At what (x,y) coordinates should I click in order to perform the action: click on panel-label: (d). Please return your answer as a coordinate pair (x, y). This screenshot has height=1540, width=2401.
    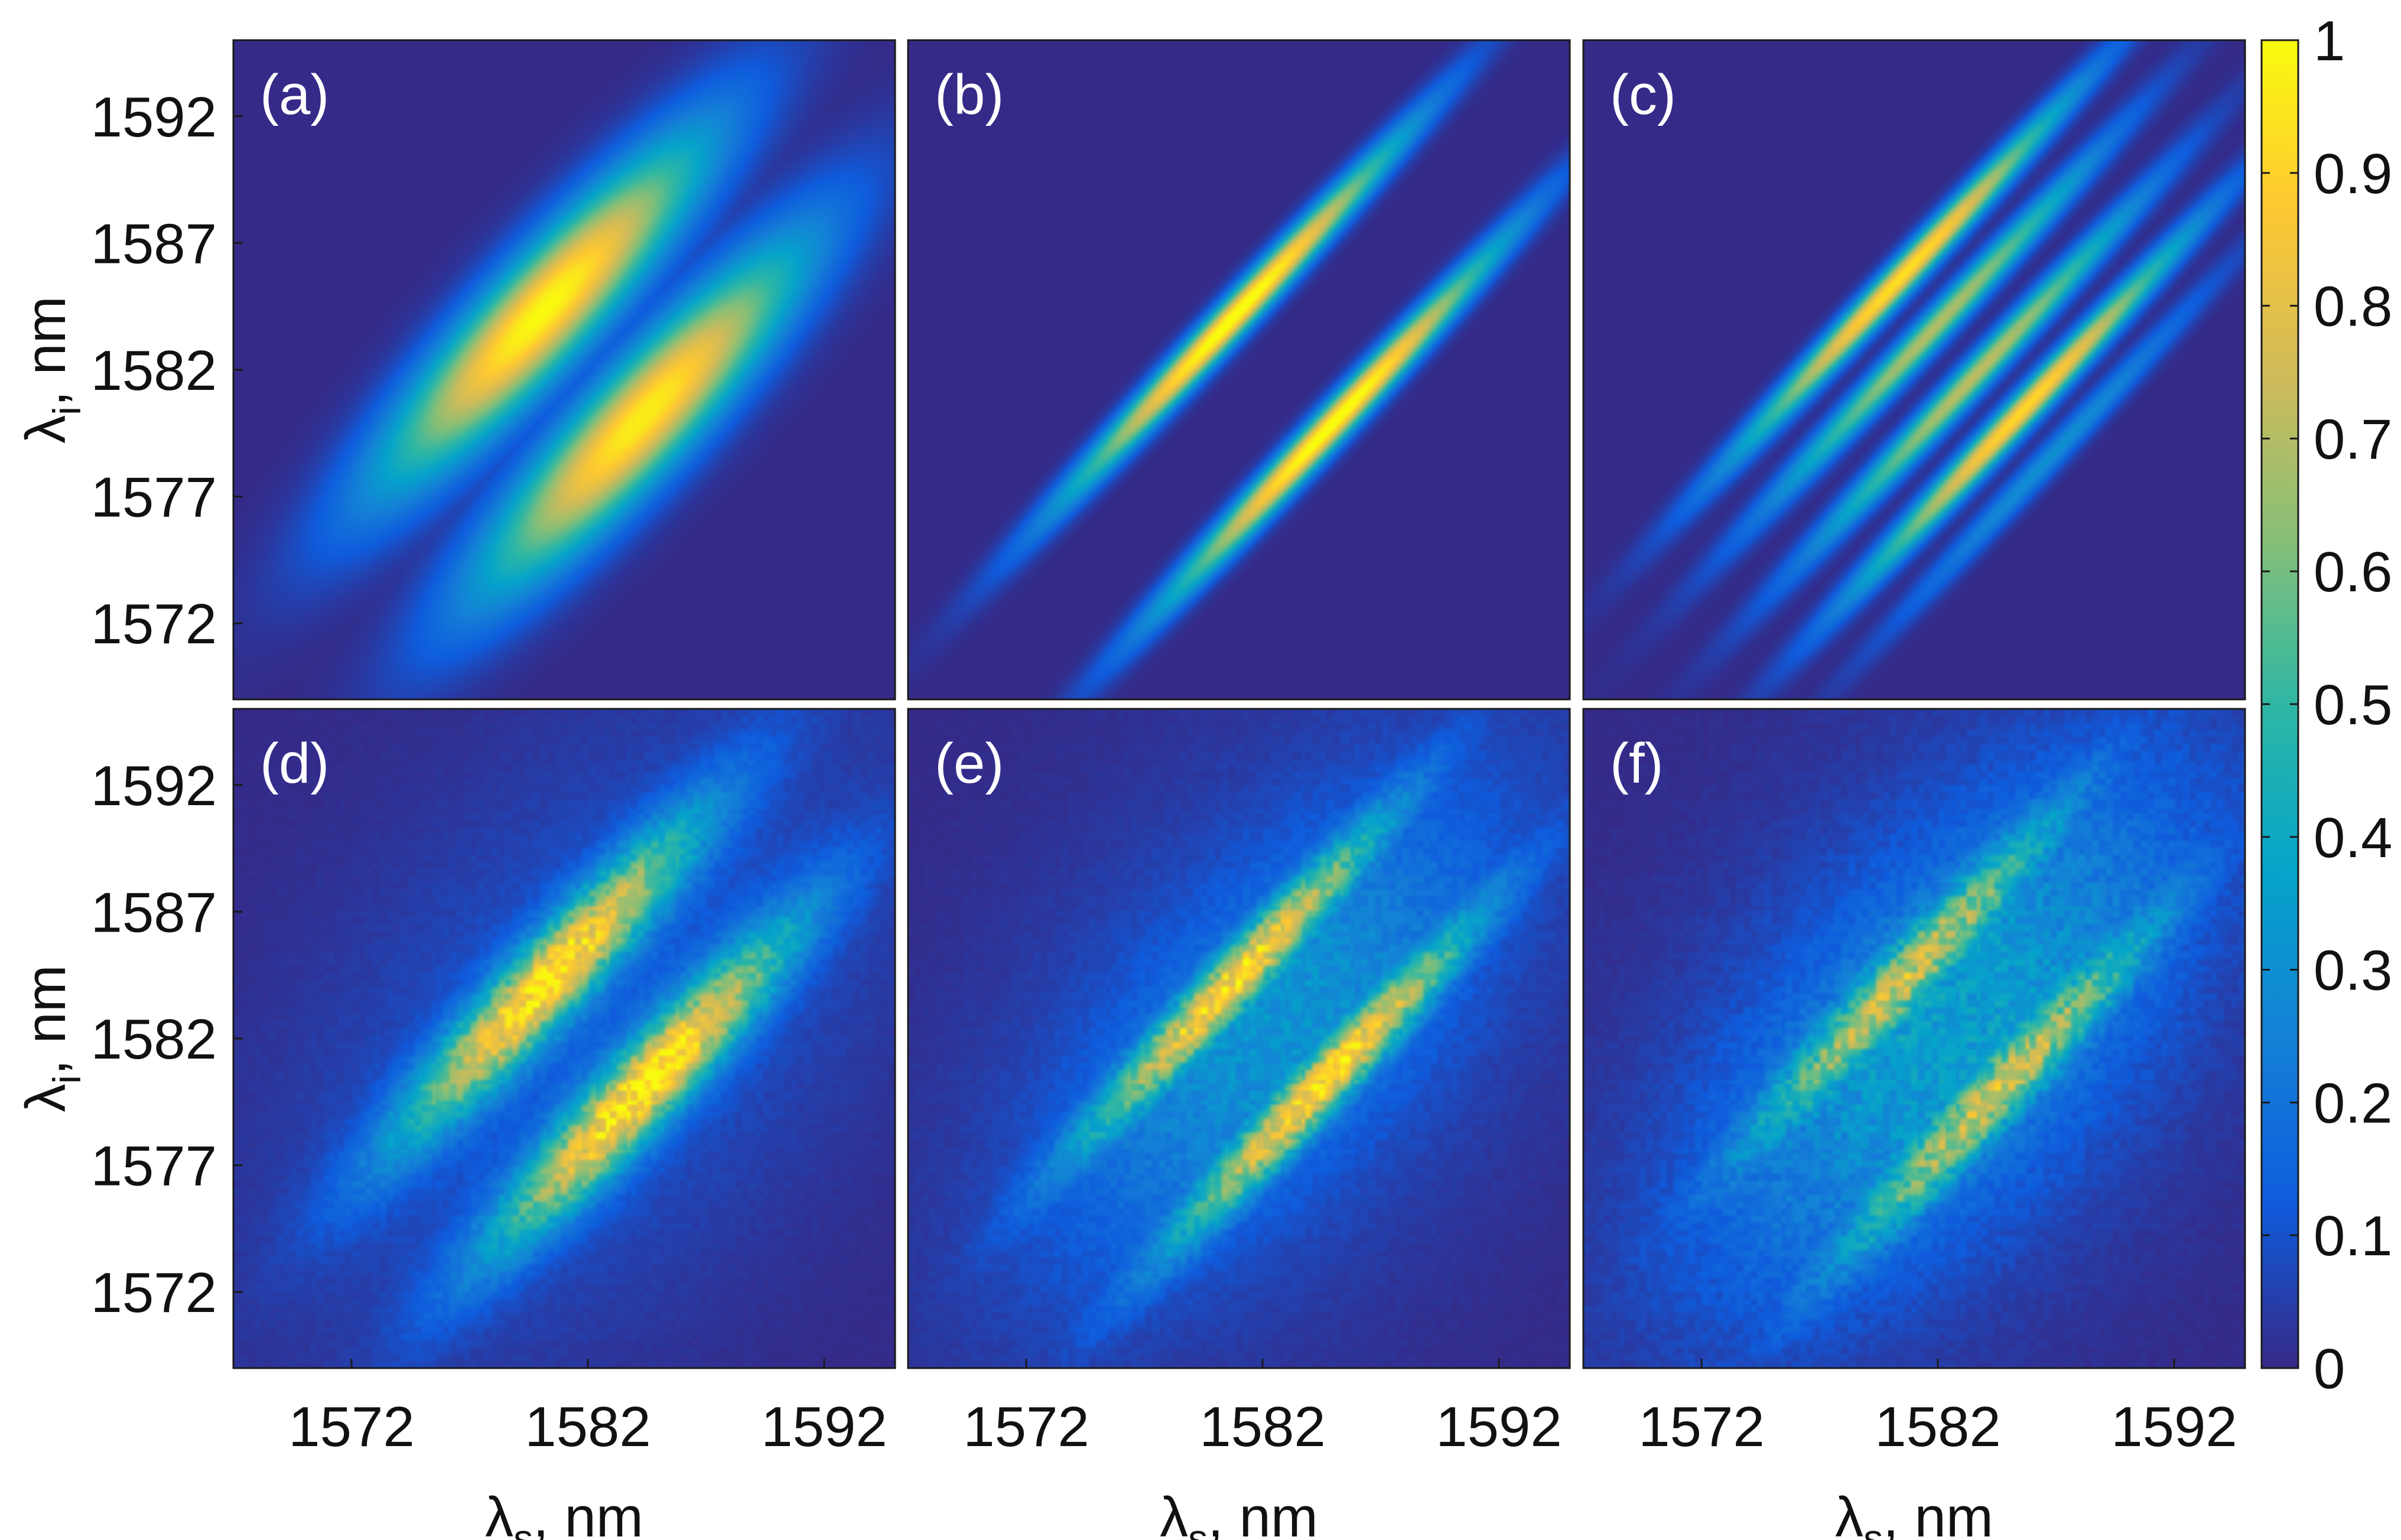
    Looking at the image, I should click on (294, 763).